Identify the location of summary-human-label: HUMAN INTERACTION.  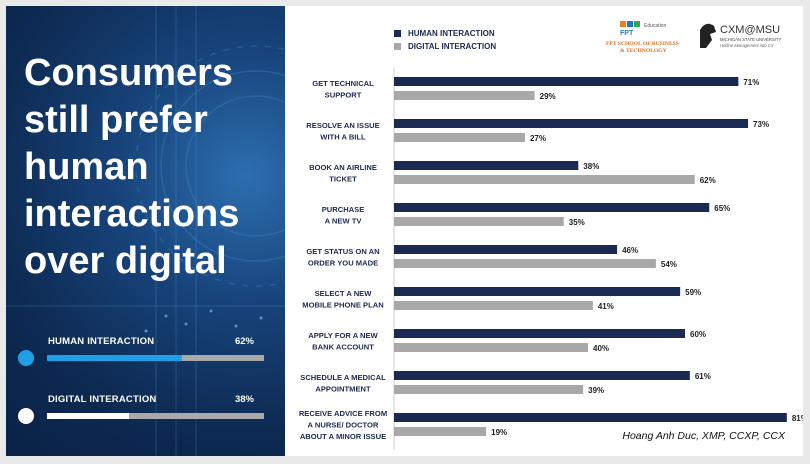
(101, 341).